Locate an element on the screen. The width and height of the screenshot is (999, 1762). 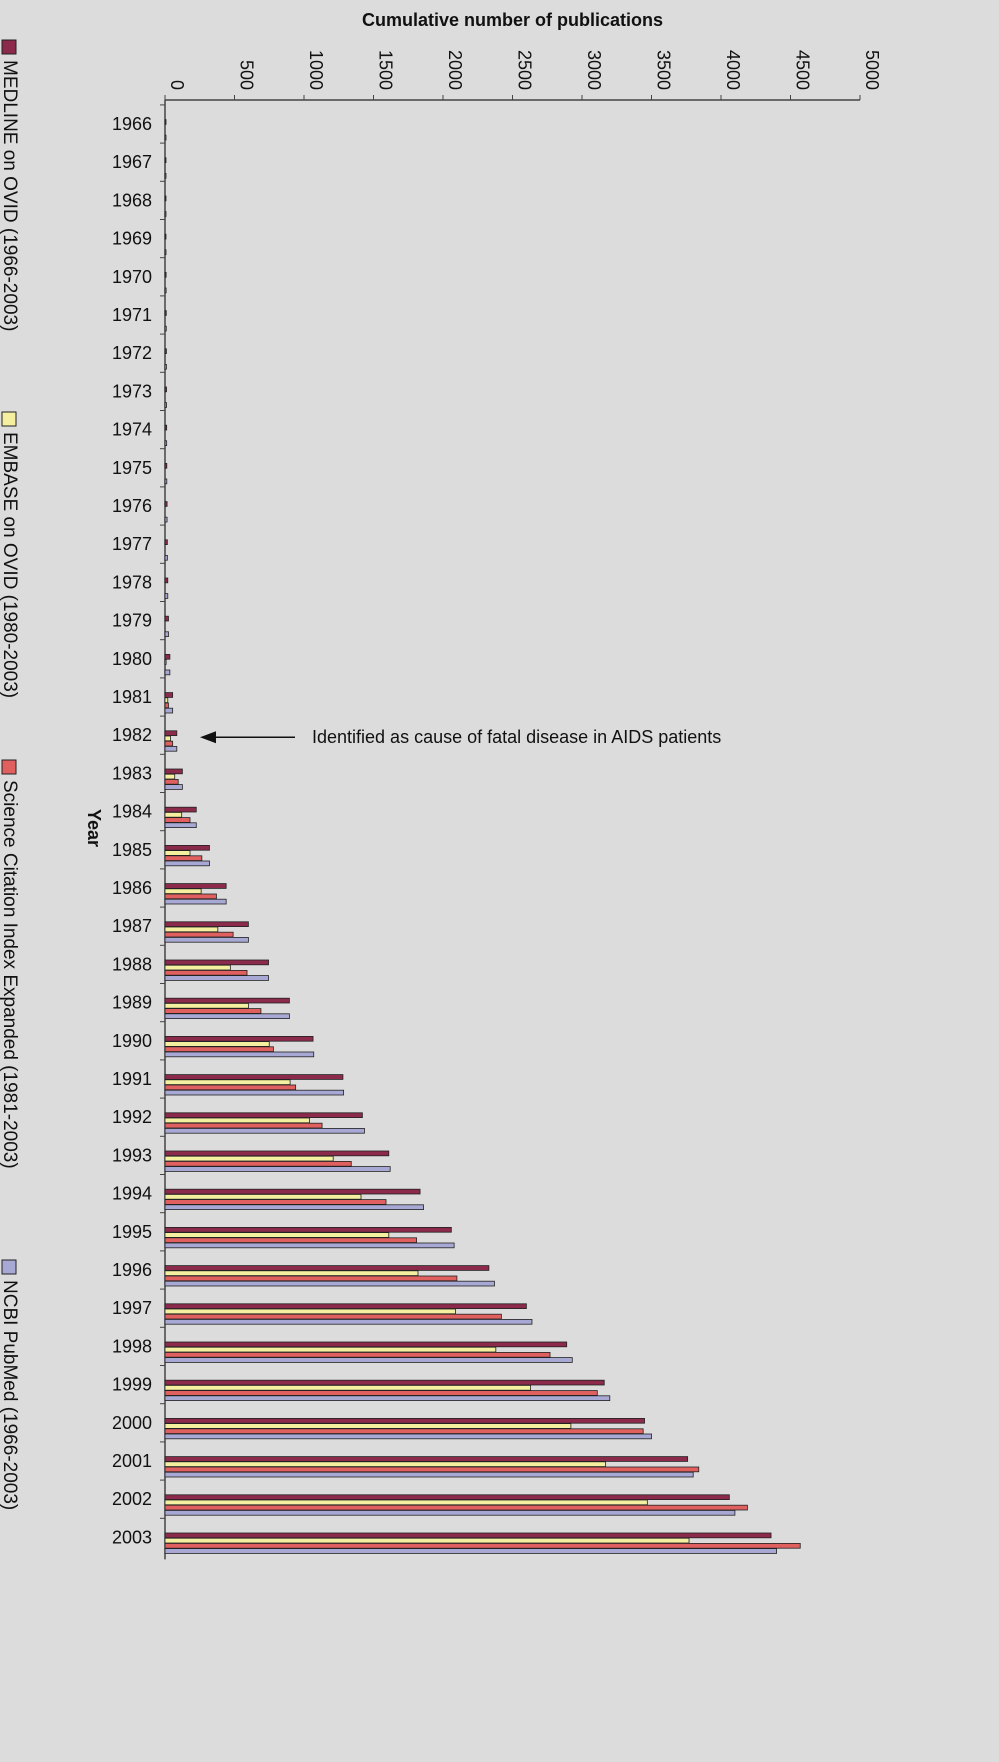
year-label: 1999 is located at coordinates (132, 1385).